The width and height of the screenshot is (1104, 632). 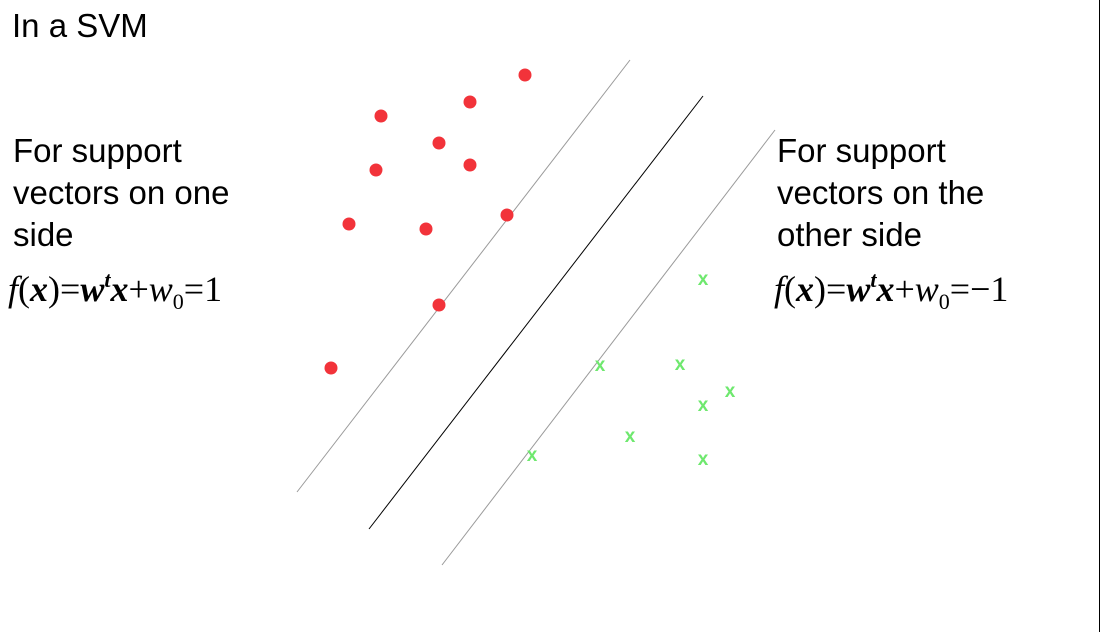 I want to click on right-border, so click(x=1099, y=316).